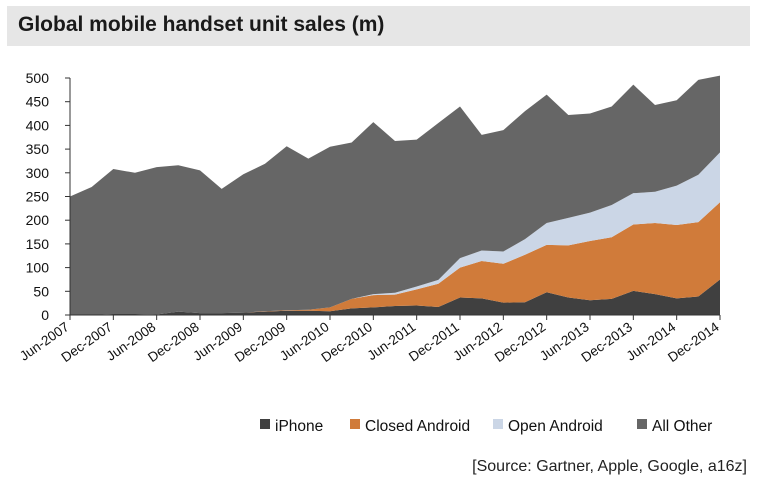 This screenshot has width=757, height=486. What do you see at coordinates (38, 149) in the screenshot?
I see `y-tick-label: 350` at bounding box center [38, 149].